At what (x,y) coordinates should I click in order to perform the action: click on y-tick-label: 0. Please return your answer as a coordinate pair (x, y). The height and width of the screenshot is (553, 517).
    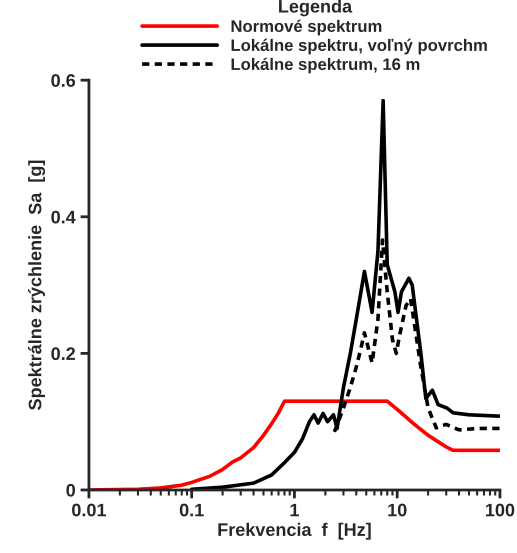
    Looking at the image, I should click on (70, 490).